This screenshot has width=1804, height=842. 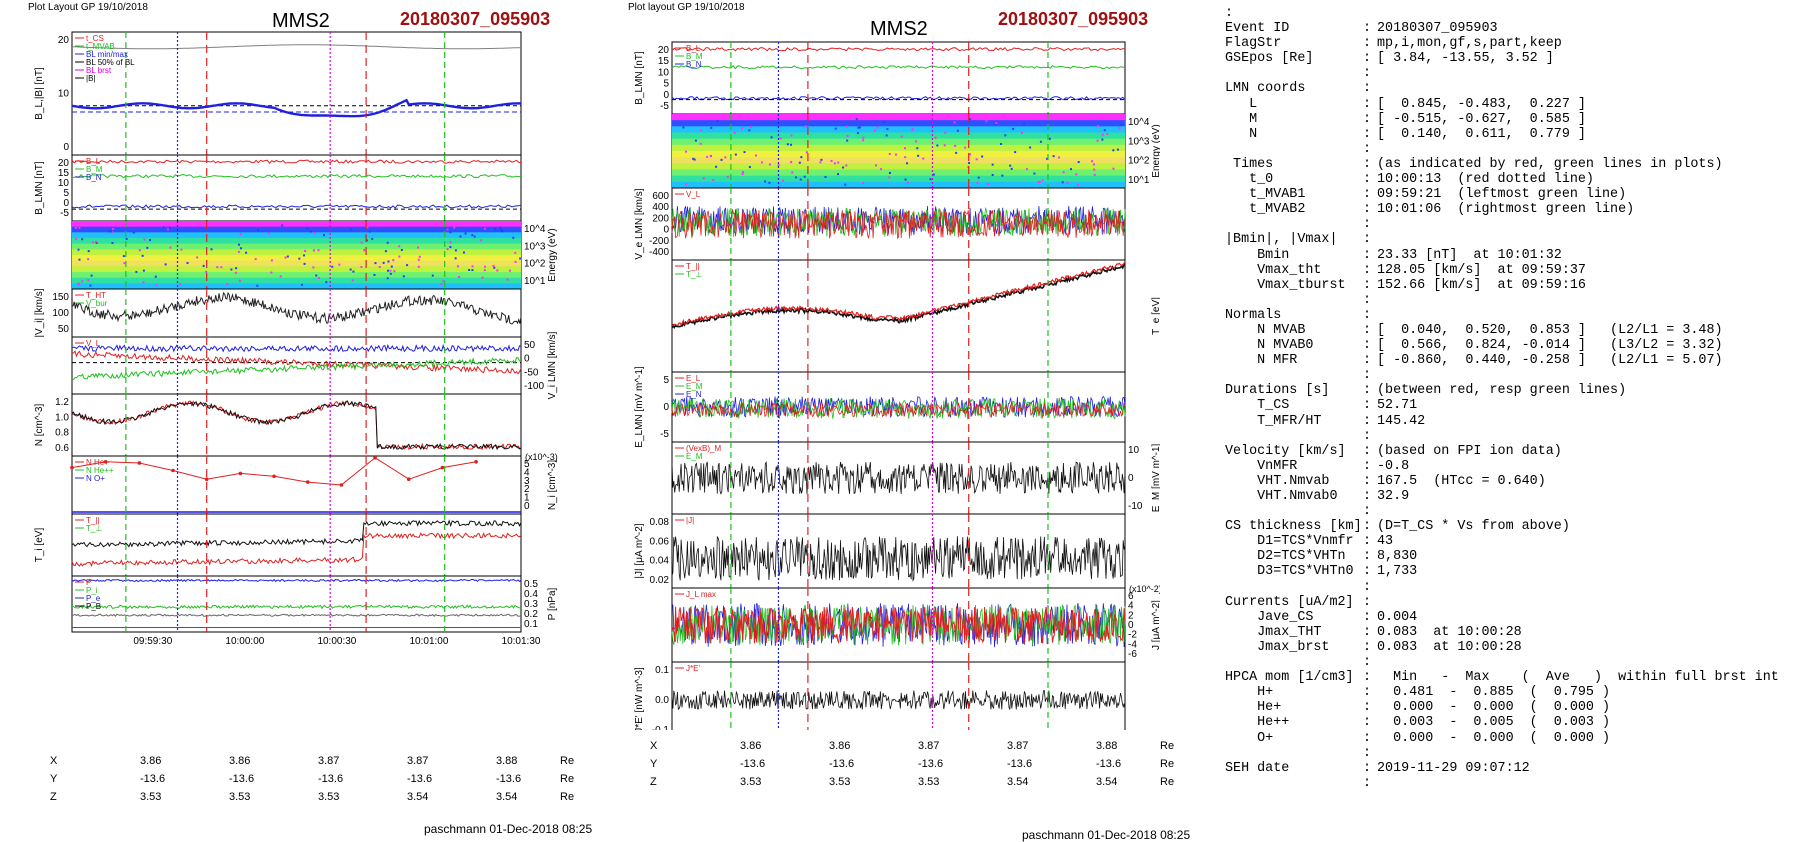 I want to click on legend-entry: B_N, so click(x=694, y=64).